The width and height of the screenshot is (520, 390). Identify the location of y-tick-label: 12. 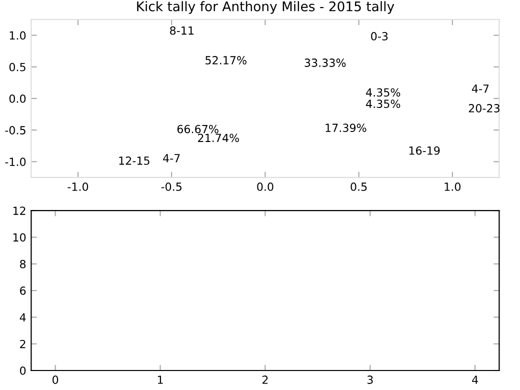
(19, 210).